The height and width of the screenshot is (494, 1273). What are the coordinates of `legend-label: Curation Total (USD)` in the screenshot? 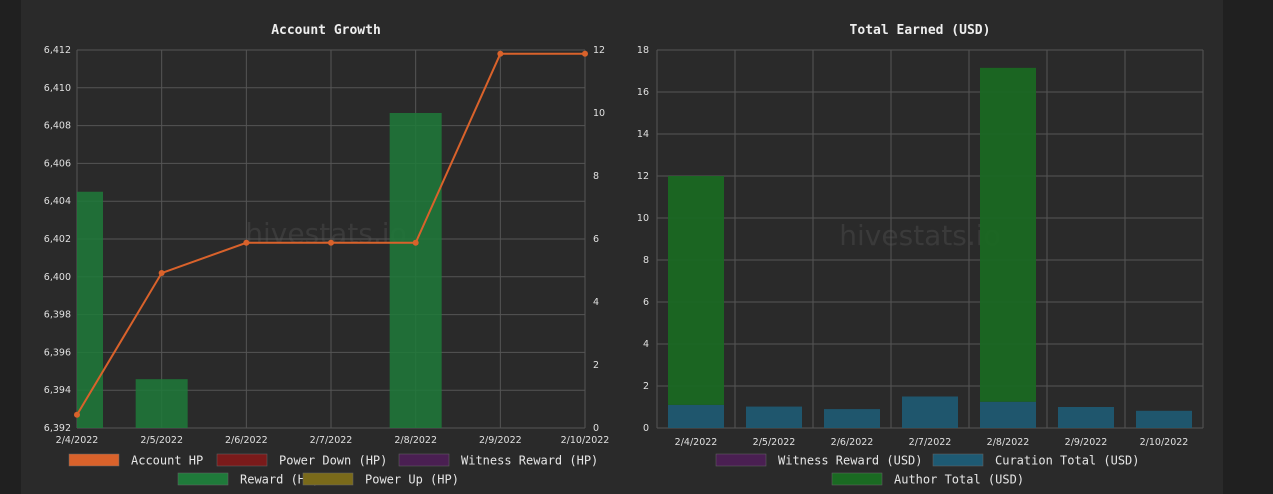 It's located at (1067, 461).